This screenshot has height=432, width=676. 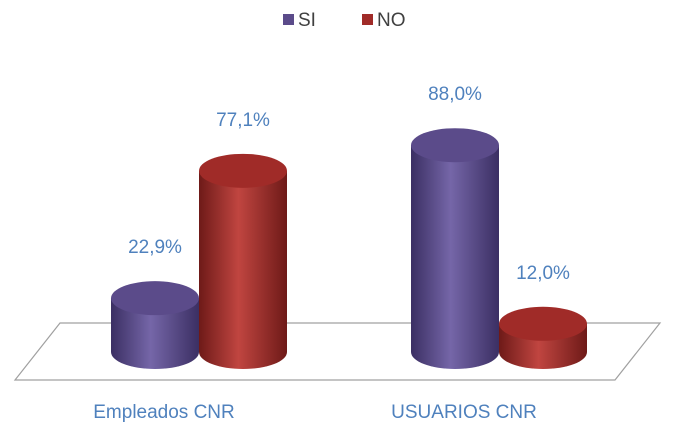 What do you see at coordinates (543, 273) in the screenshot?
I see `value-label: 12,0%` at bounding box center [543, 273].